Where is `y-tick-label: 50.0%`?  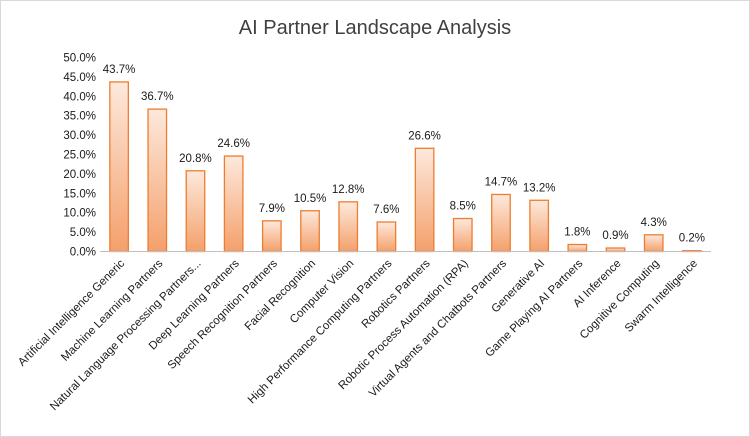
y-tick-label: 50.0% is located at coordinates (79, 59).